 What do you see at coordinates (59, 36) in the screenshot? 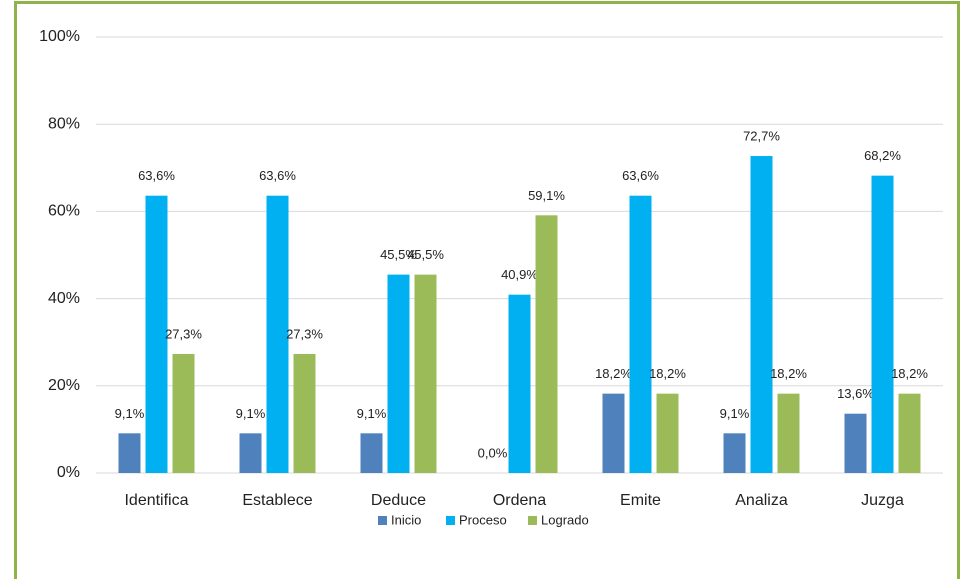
I see `y-tick-label: 100%` at bounding box center [59, 36].